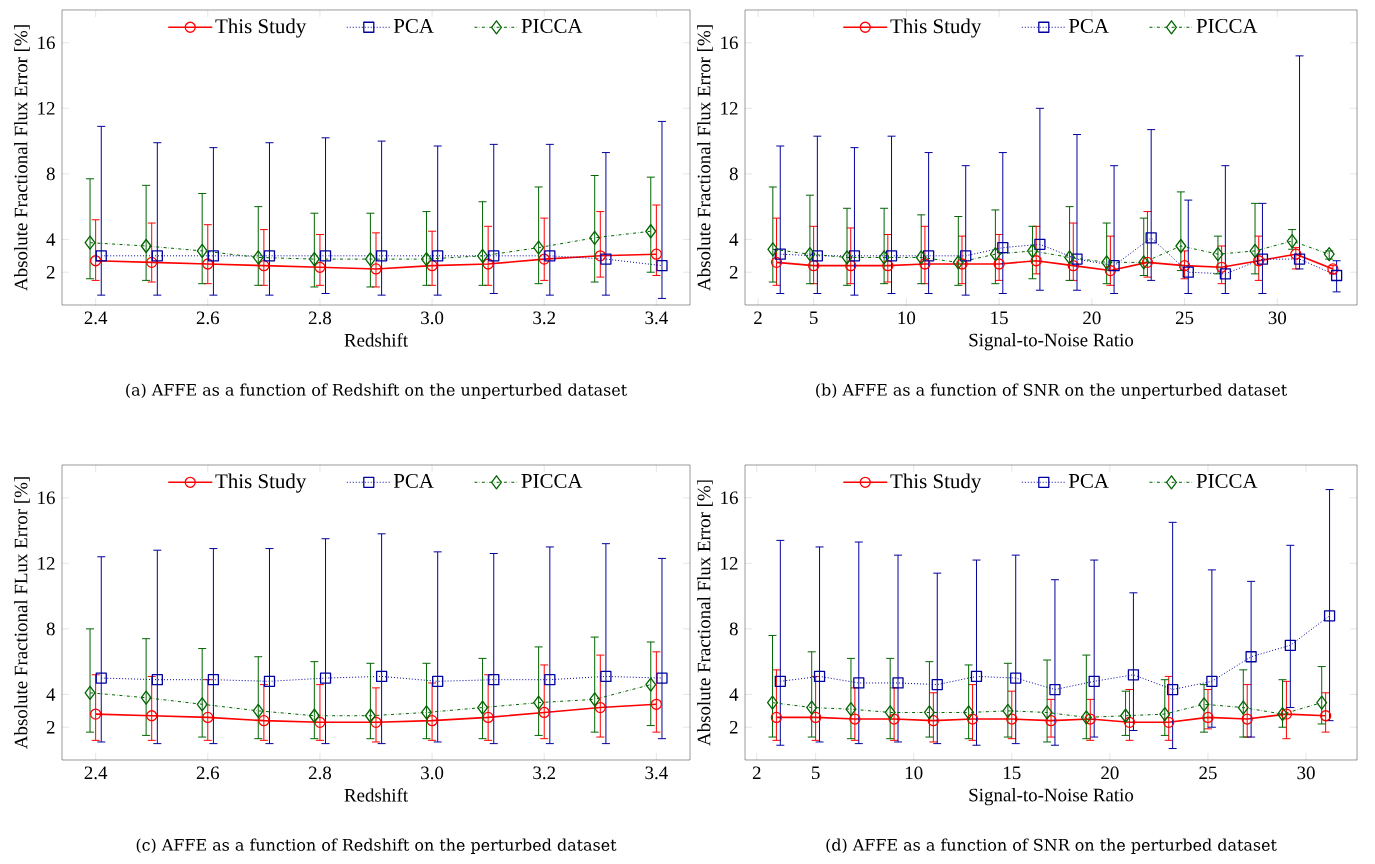  I want to click on x-tick-label: 3.2, so click(544, 318).